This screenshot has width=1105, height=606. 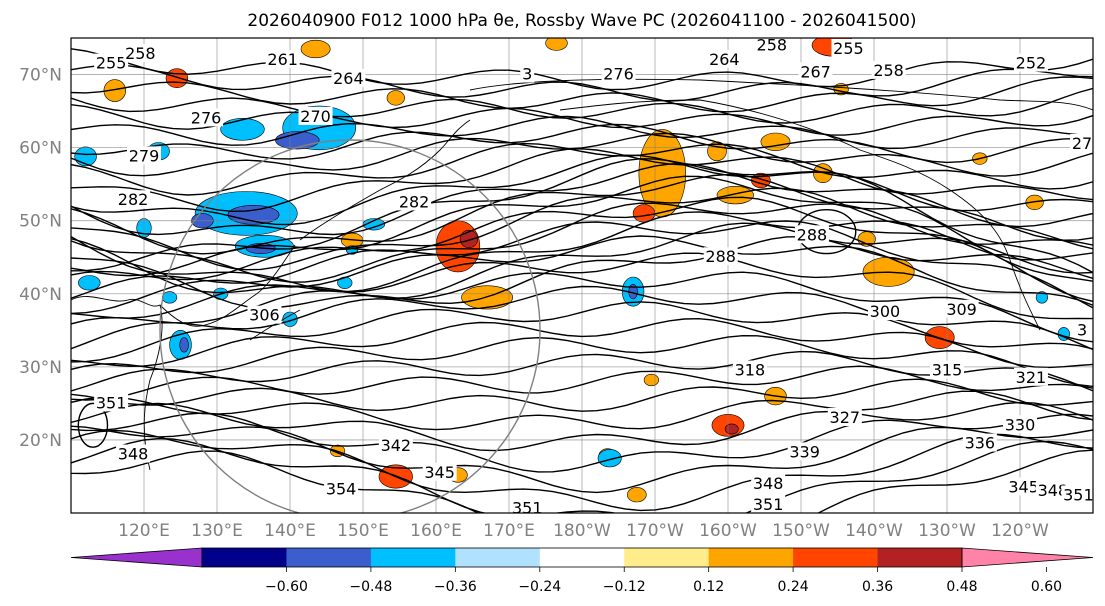 What do you see at coordinates (40, 368) in the screenshot?
I see `lat-tick-label: 30°N` at bounding box center [40, 368].